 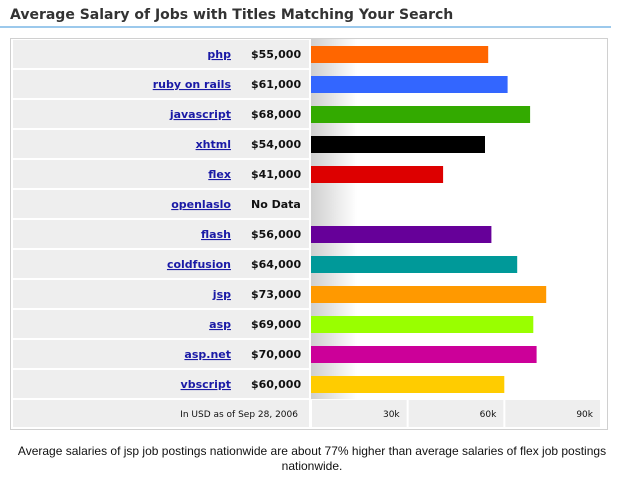 I want to click on salary-label: $70,000, so click(x=276, y=354).